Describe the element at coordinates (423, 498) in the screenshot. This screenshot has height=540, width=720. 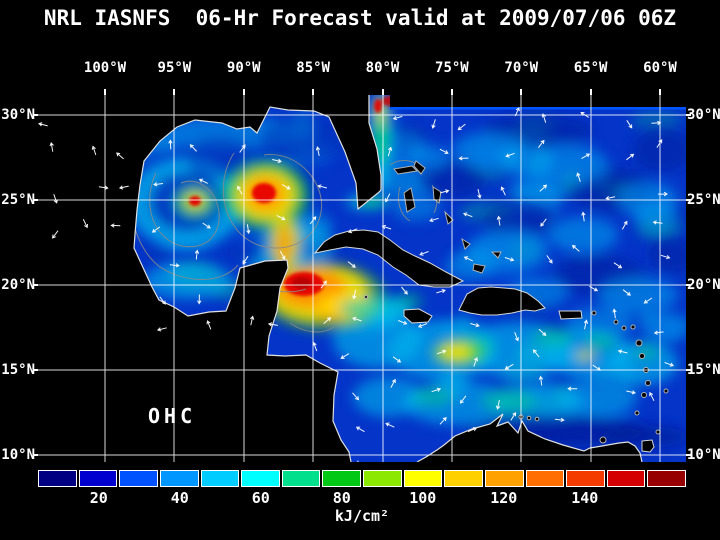
I see `colorbar-tick-label: 100` at that location.